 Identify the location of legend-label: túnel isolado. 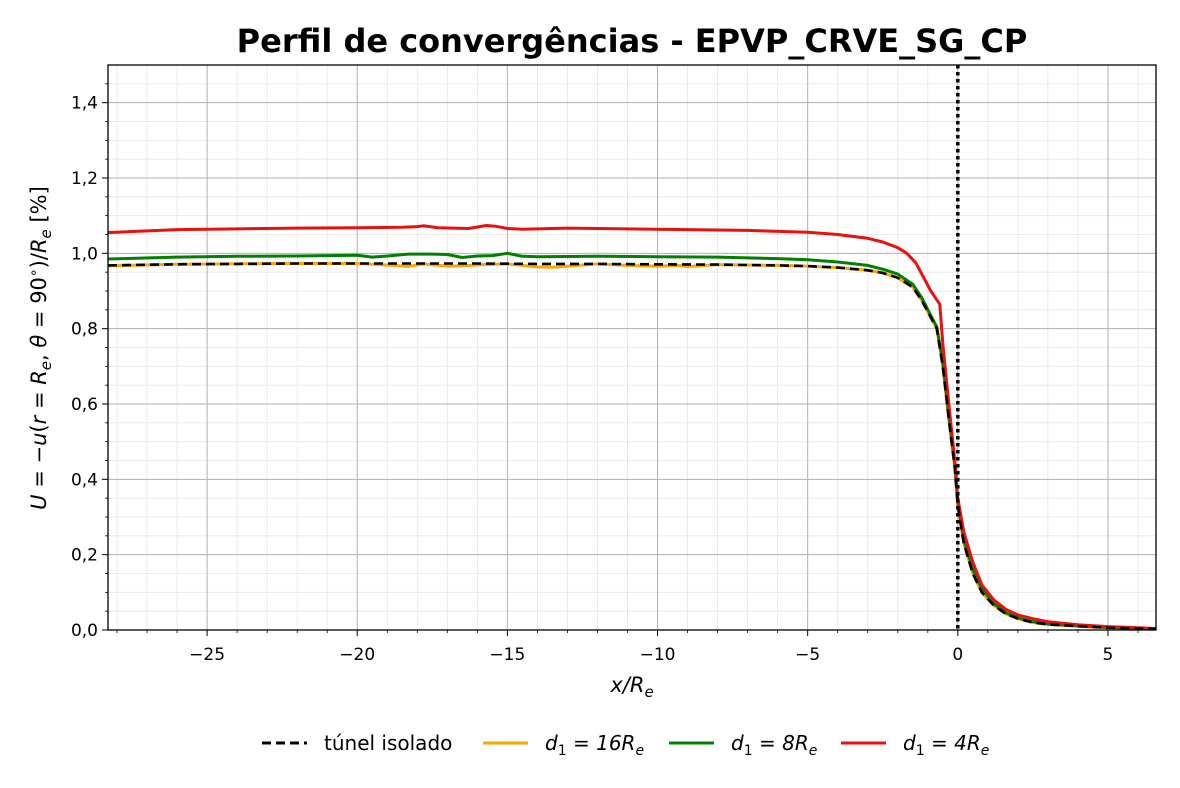
(388, 743).